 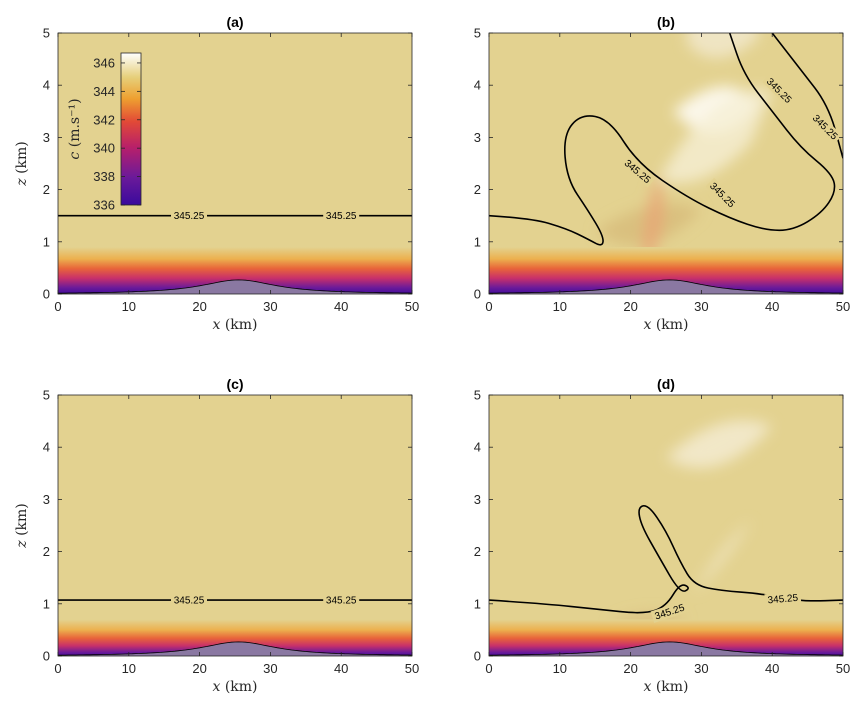 I want to click on panel-title: (b), so click(x=666, y=22).